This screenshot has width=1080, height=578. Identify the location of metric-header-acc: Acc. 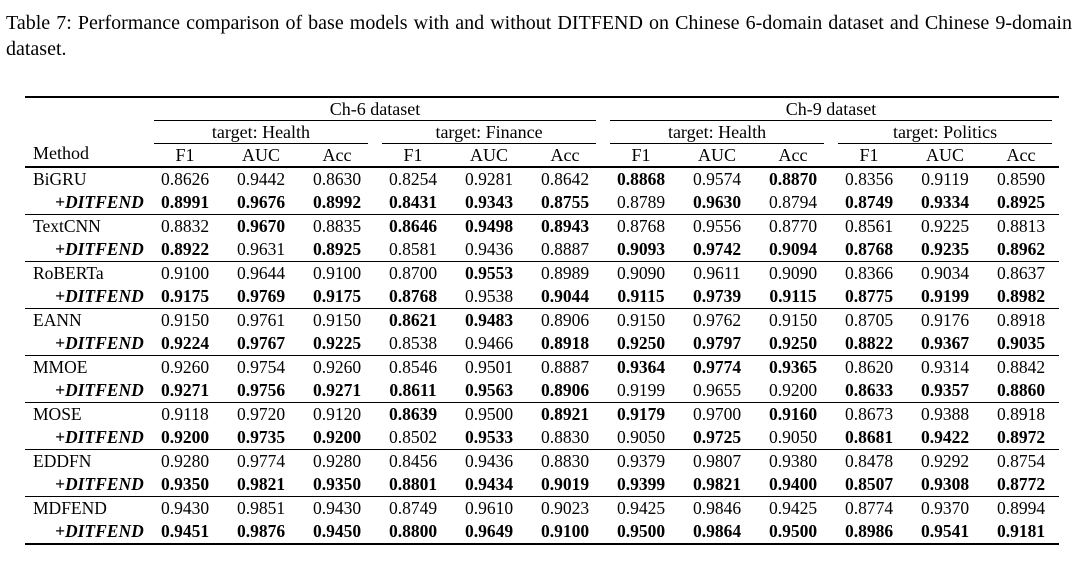
(793, 156).